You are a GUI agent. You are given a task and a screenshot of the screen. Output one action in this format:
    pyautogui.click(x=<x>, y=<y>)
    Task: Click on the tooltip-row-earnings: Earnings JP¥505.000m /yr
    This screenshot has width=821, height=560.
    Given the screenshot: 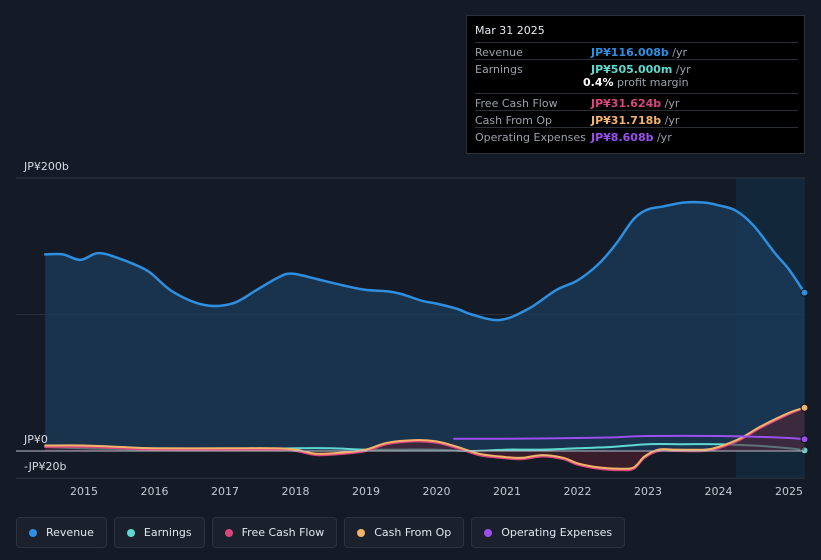 What is the action you would take?
    pyautogui.click(x=636, y=68)
    